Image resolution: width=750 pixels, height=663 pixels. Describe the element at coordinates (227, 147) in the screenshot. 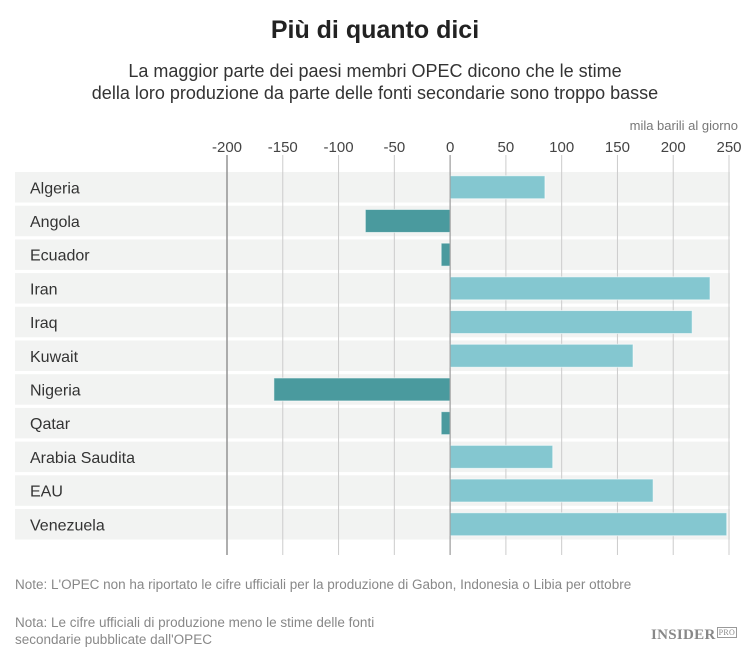

I see `tick-label: -200` at that location.